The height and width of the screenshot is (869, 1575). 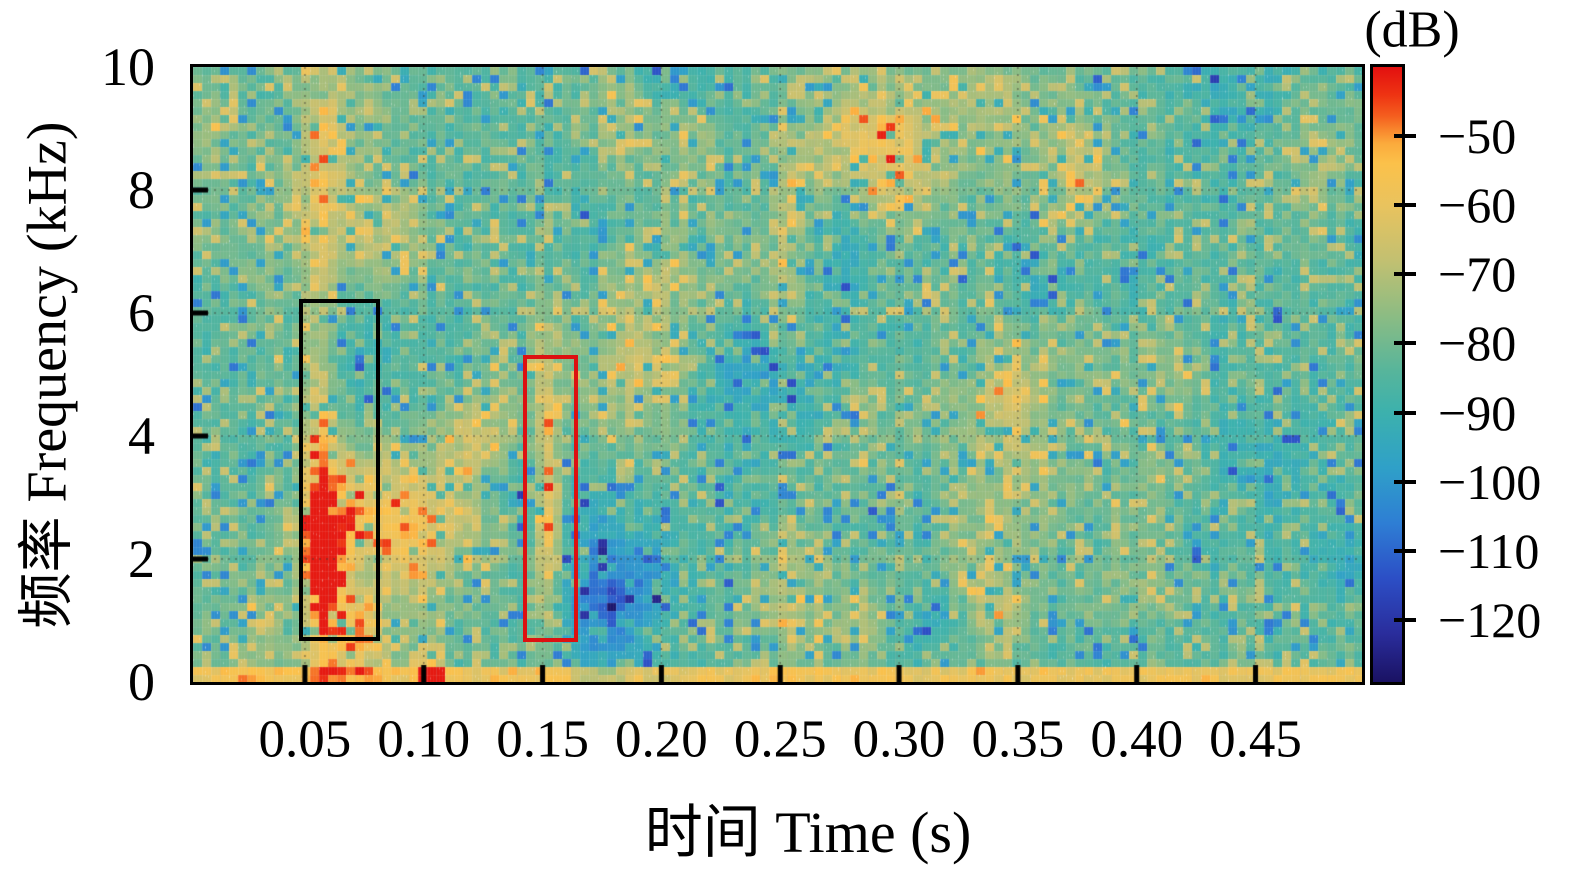 I want to click on x-tick-label-0.40: 0.40, so click(x=1137, y=739).